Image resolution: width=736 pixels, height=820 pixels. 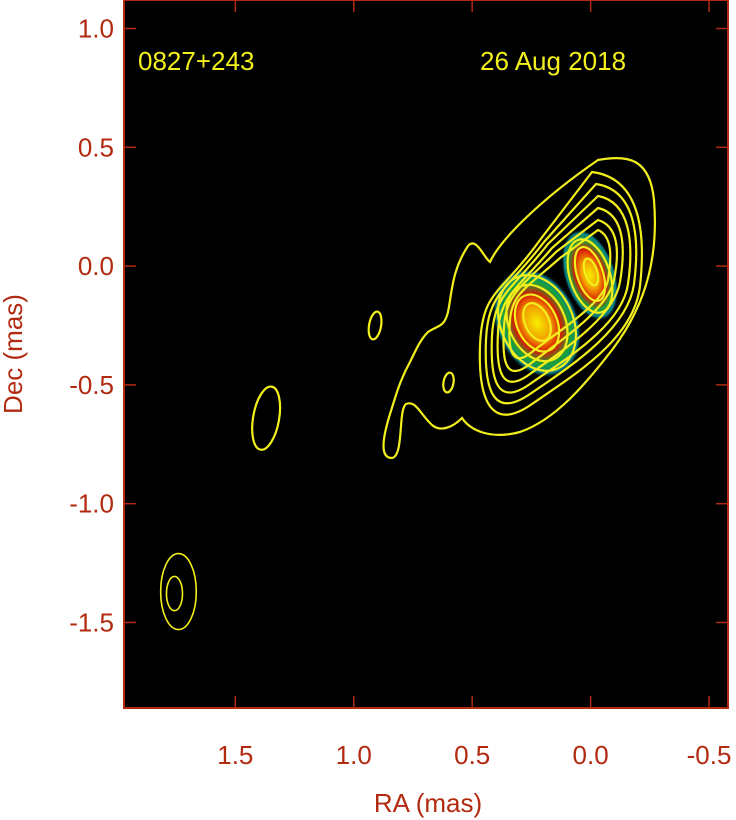 I want to click on source-label: 0827+243, so click(x=196, y=61).